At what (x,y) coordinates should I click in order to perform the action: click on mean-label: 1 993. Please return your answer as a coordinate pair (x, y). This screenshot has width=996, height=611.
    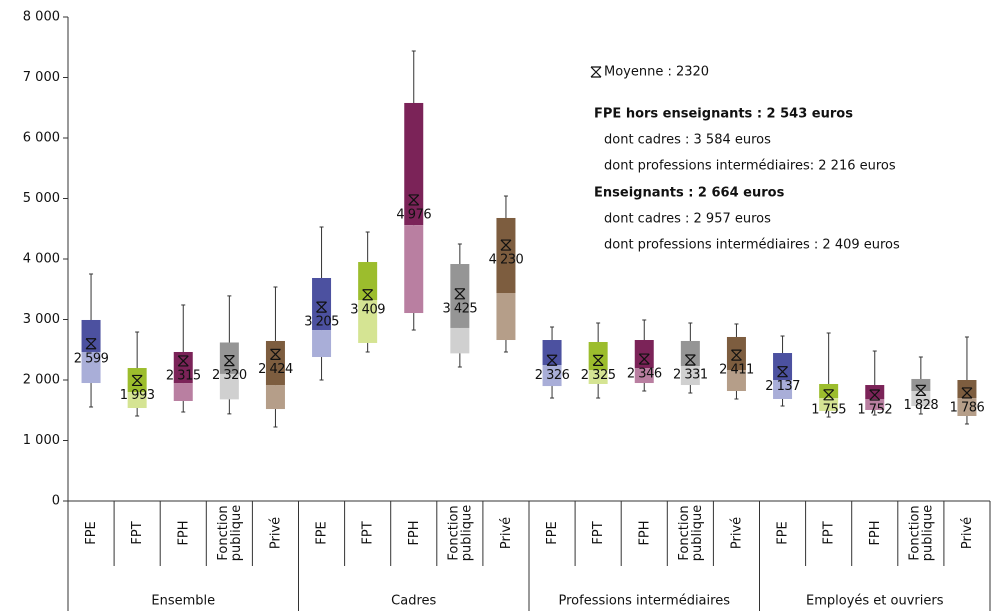
    Looking at the image, I should click on (137, 395).